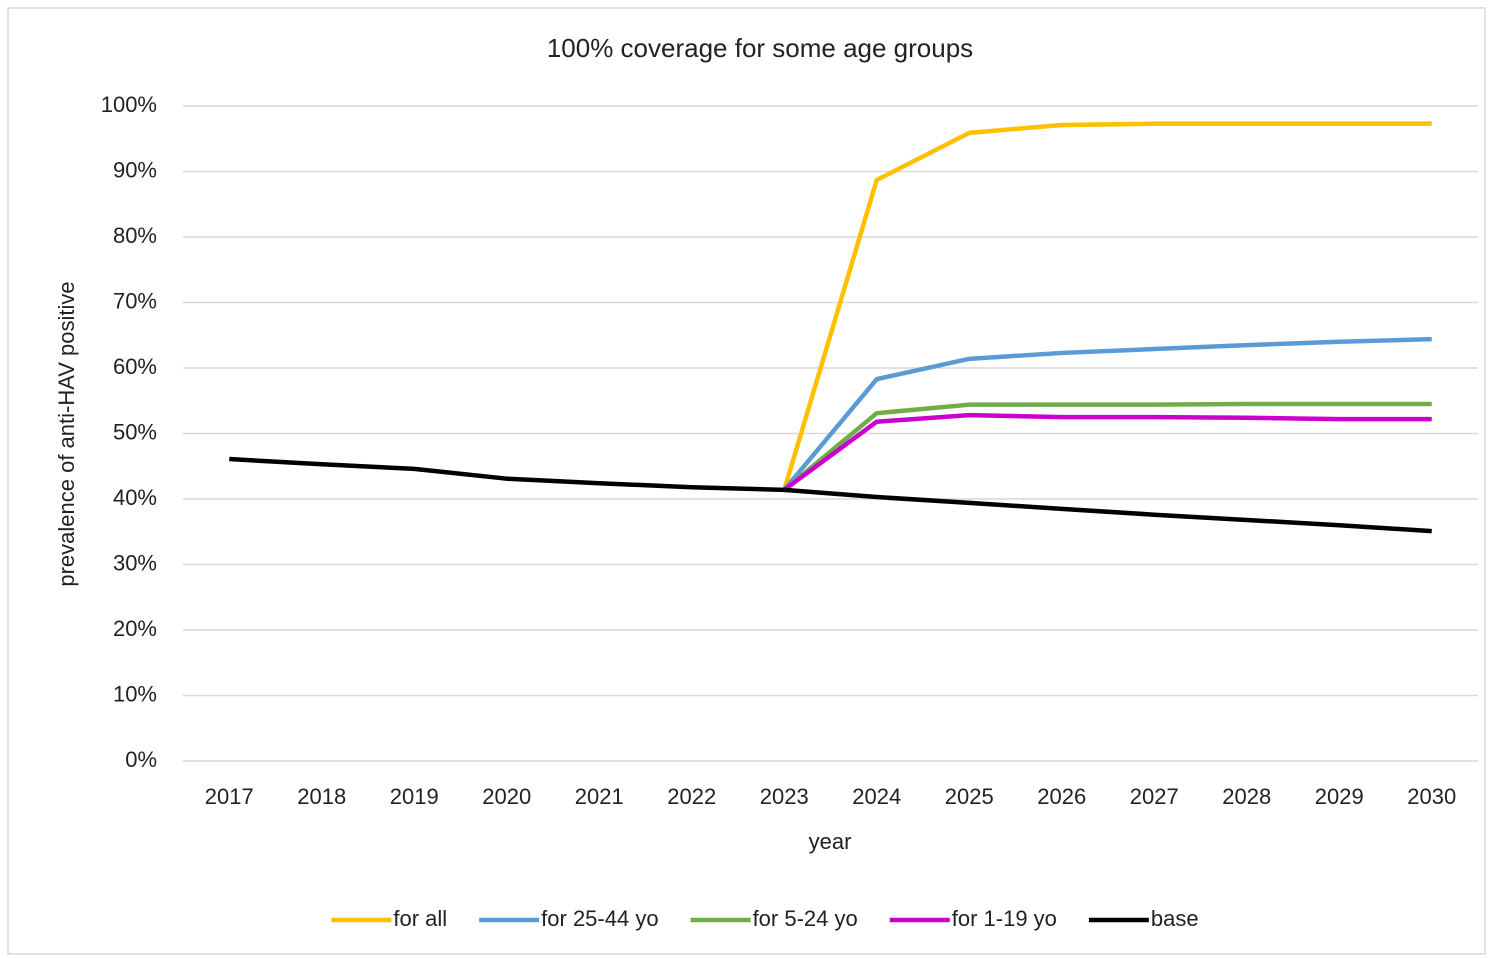  What do you see at coordinates (1061, 796) in the screenshot?
I see `x-tick-label: 2026` at bounding box center [1061, 796].